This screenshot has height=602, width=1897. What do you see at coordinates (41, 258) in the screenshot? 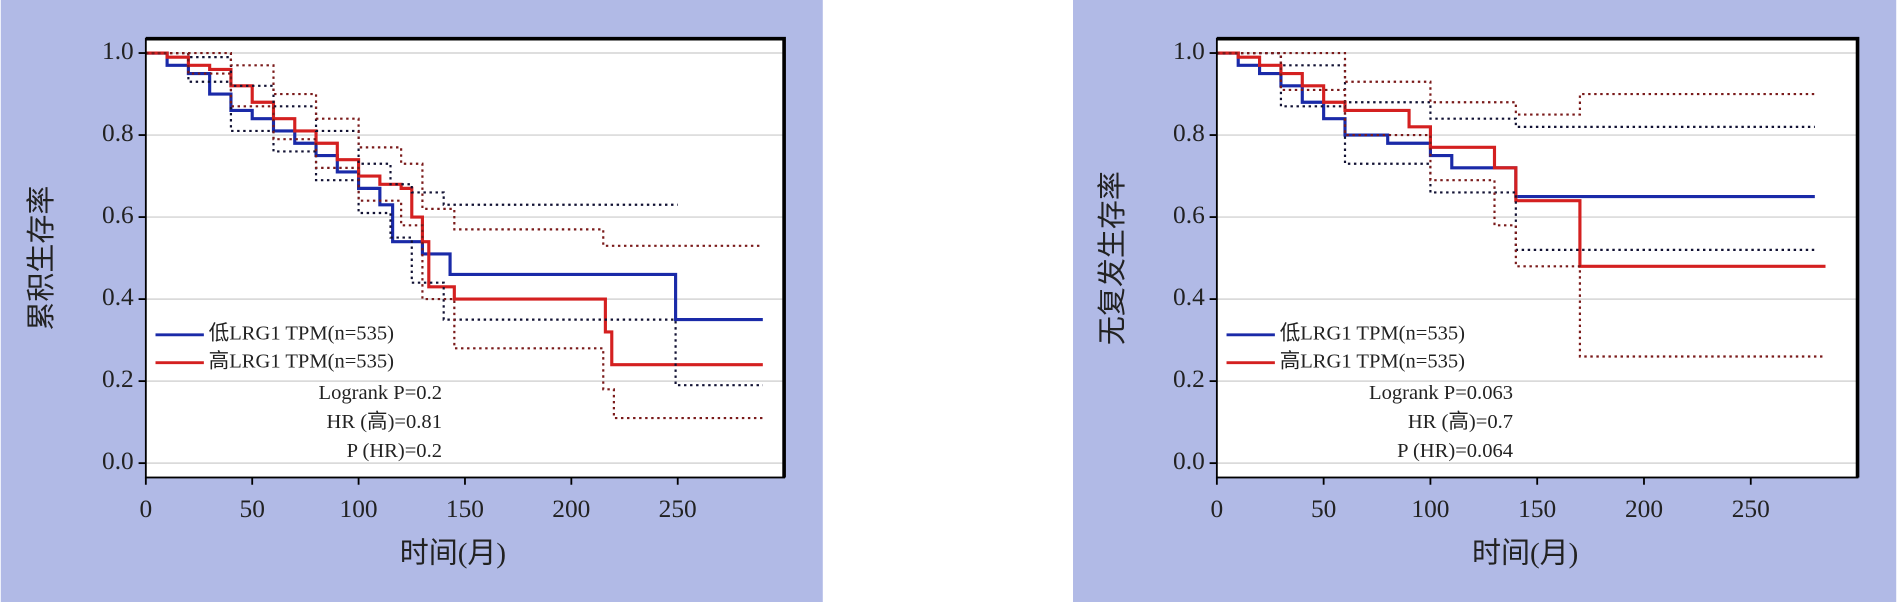
I see `y-axis-label: 累积生存率` at bounding box center [41, 258].